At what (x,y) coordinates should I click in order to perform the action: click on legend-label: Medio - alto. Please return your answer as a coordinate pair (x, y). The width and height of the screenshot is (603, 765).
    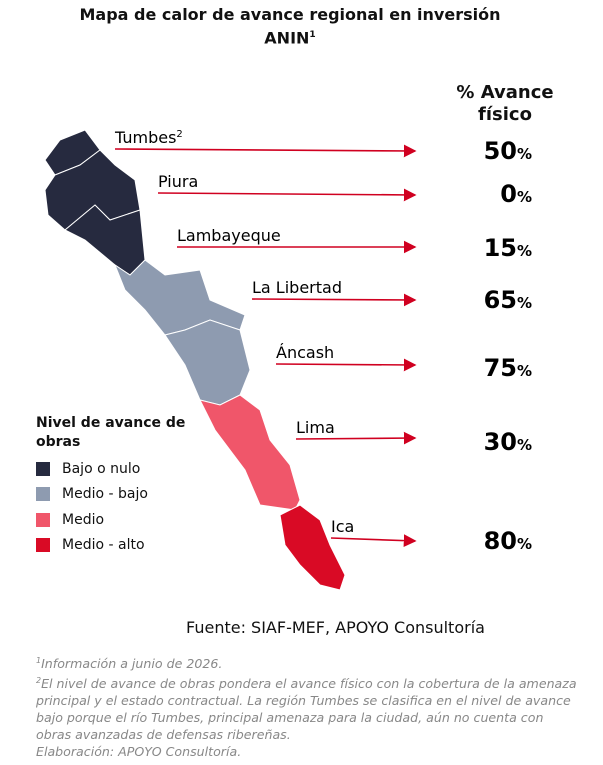
    Looking at the image, I should click on (103, 545).